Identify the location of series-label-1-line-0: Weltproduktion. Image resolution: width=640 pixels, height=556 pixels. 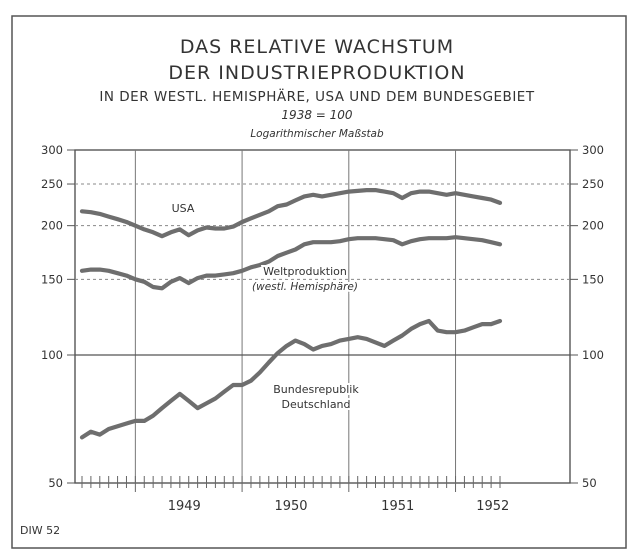
(305, 271).